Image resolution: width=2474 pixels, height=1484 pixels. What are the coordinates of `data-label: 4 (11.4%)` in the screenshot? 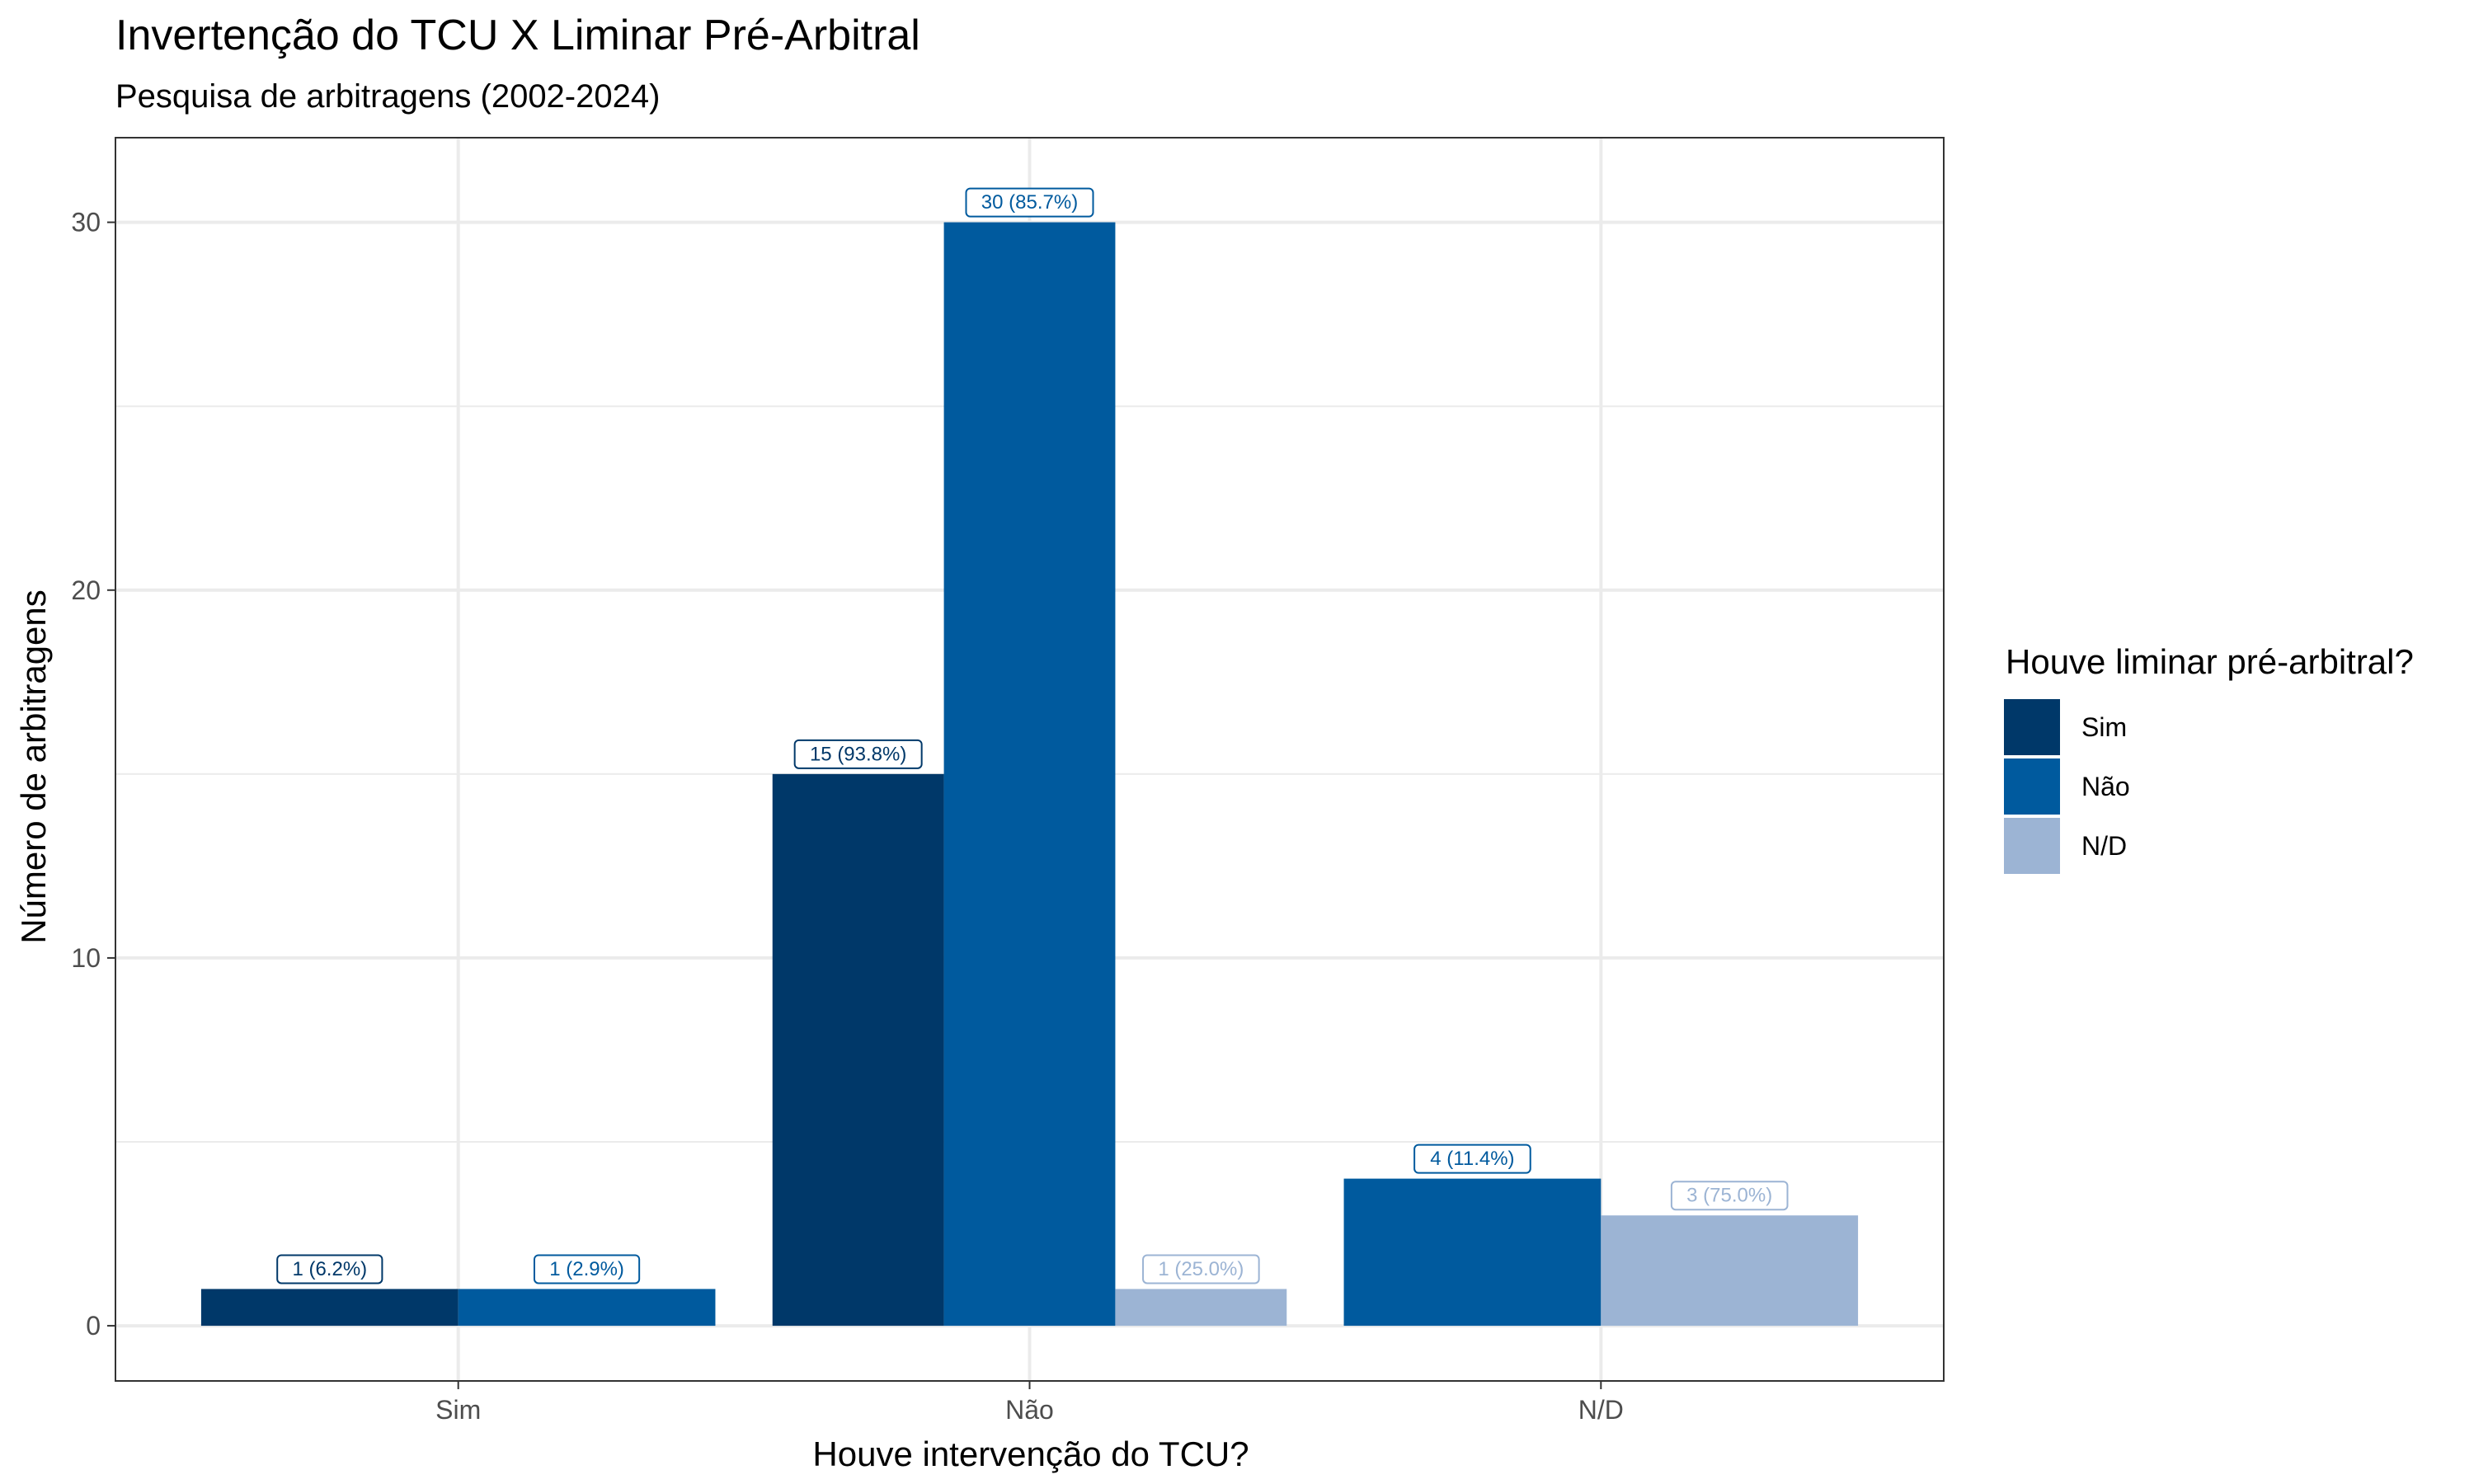 It's located at (1472, 1159).